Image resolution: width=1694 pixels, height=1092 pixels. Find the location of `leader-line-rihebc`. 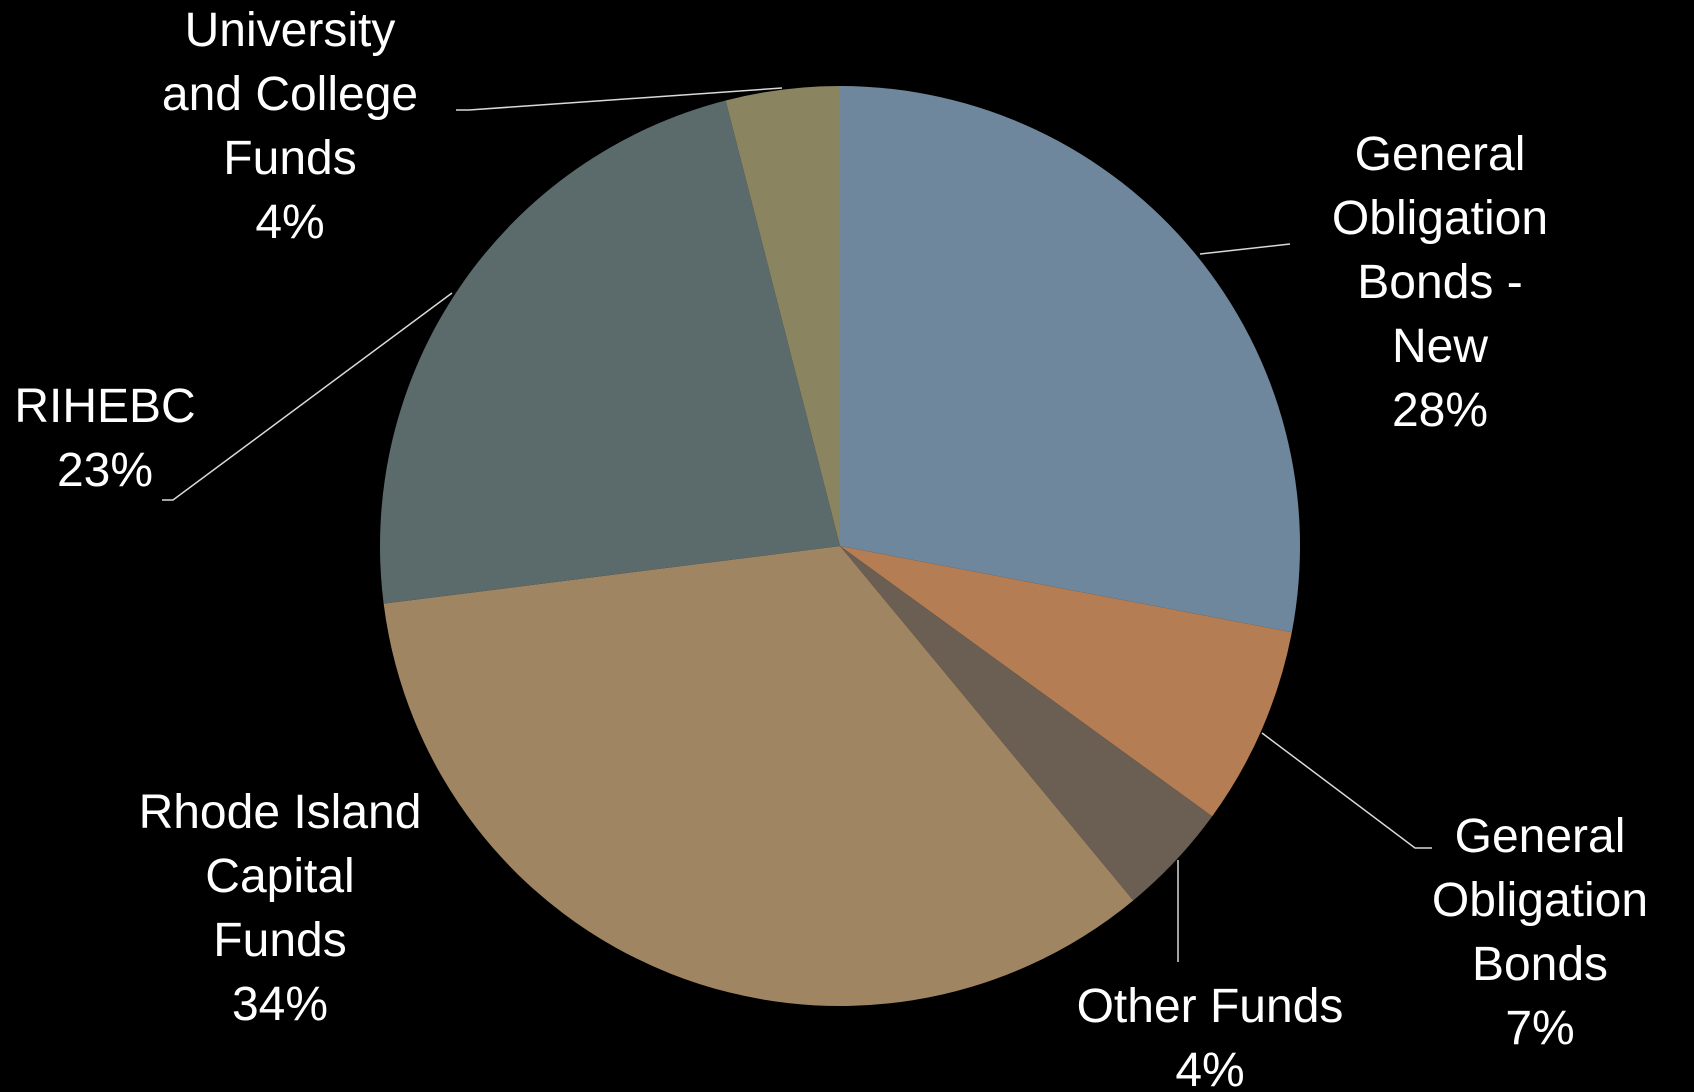

leader-line-rihebc is located at coordinates (307, 396).